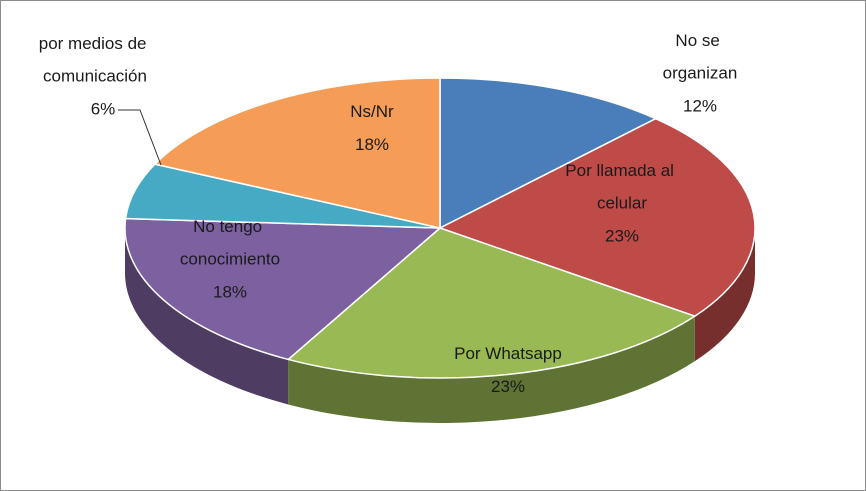 This screenshot has width=866, height=491. What do you see at coordinates (700, 105) in the screenshot?
I see `slice-value-label: 12%` at bounding box center [700, 105].